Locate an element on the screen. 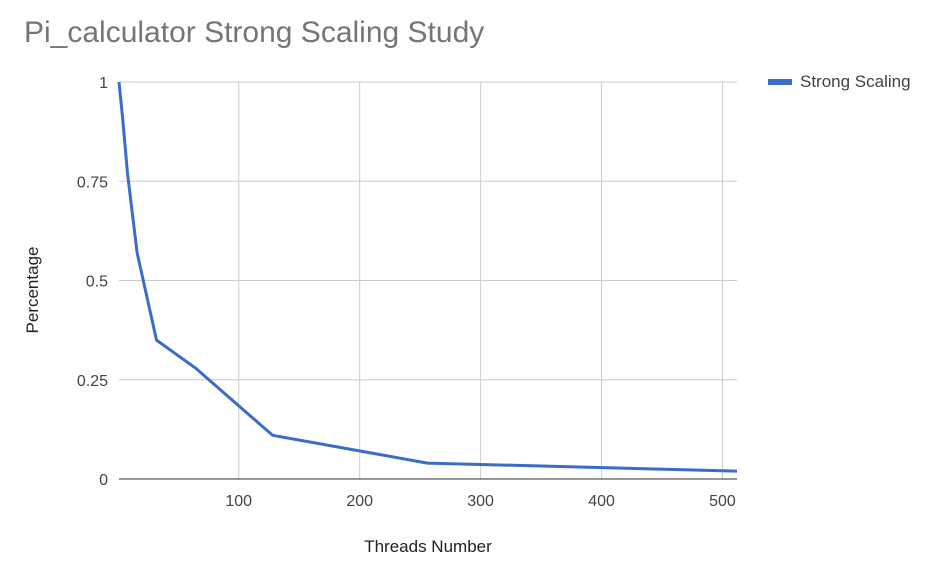 The height and width of the screenshot is (584, 944). y-tick-label: 0 is located at coordinates (103, 480).